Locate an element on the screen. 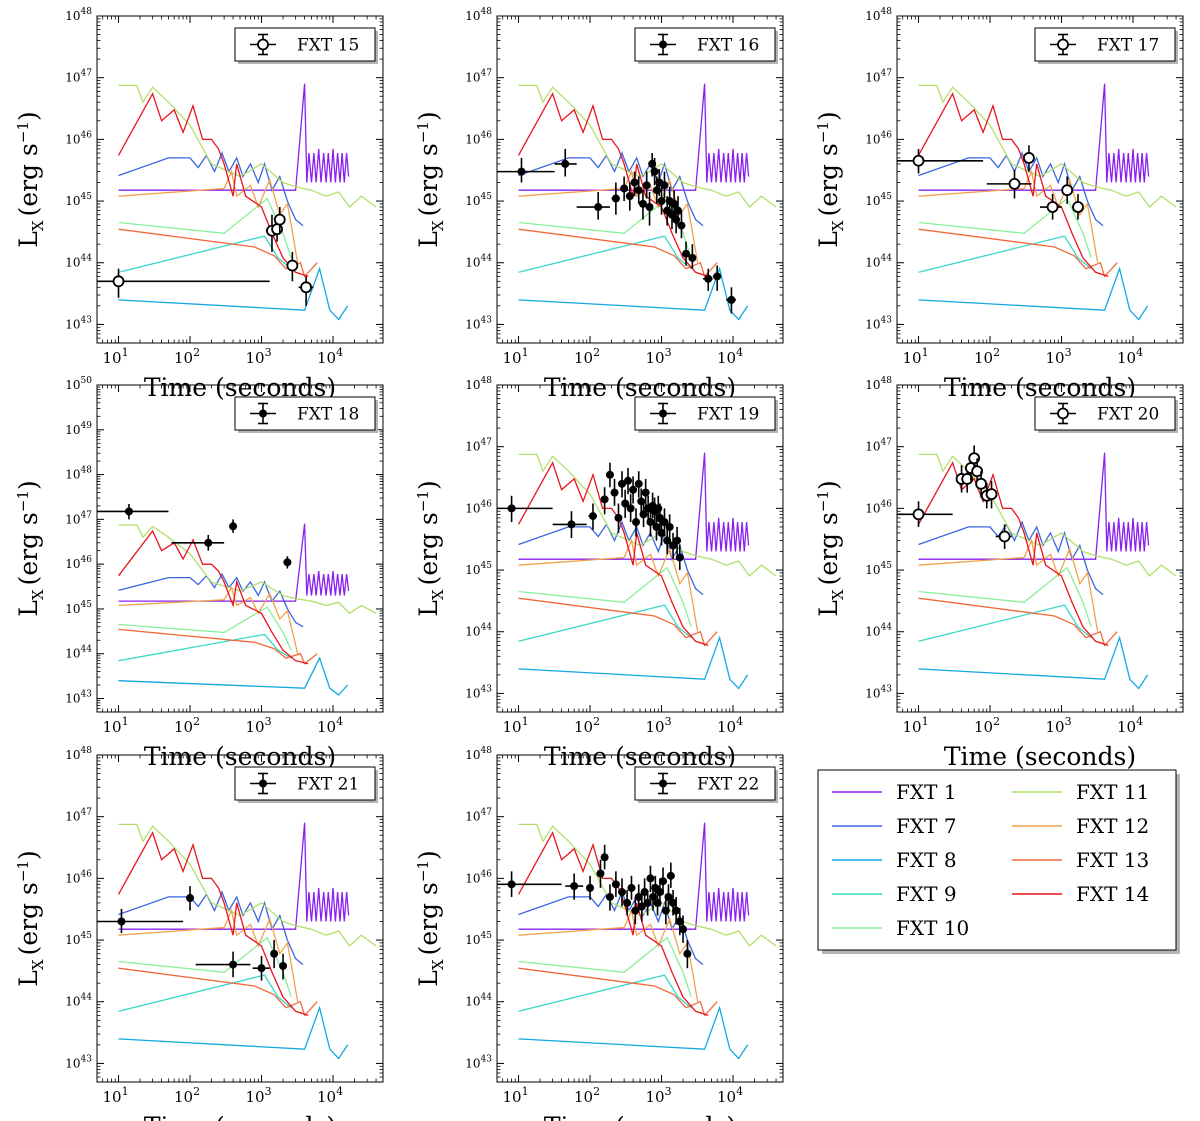 The width and height of the screenshot is (1200, 1121). legend-fxt-10-label: FXT 10 is located at coordinates (932, 928).